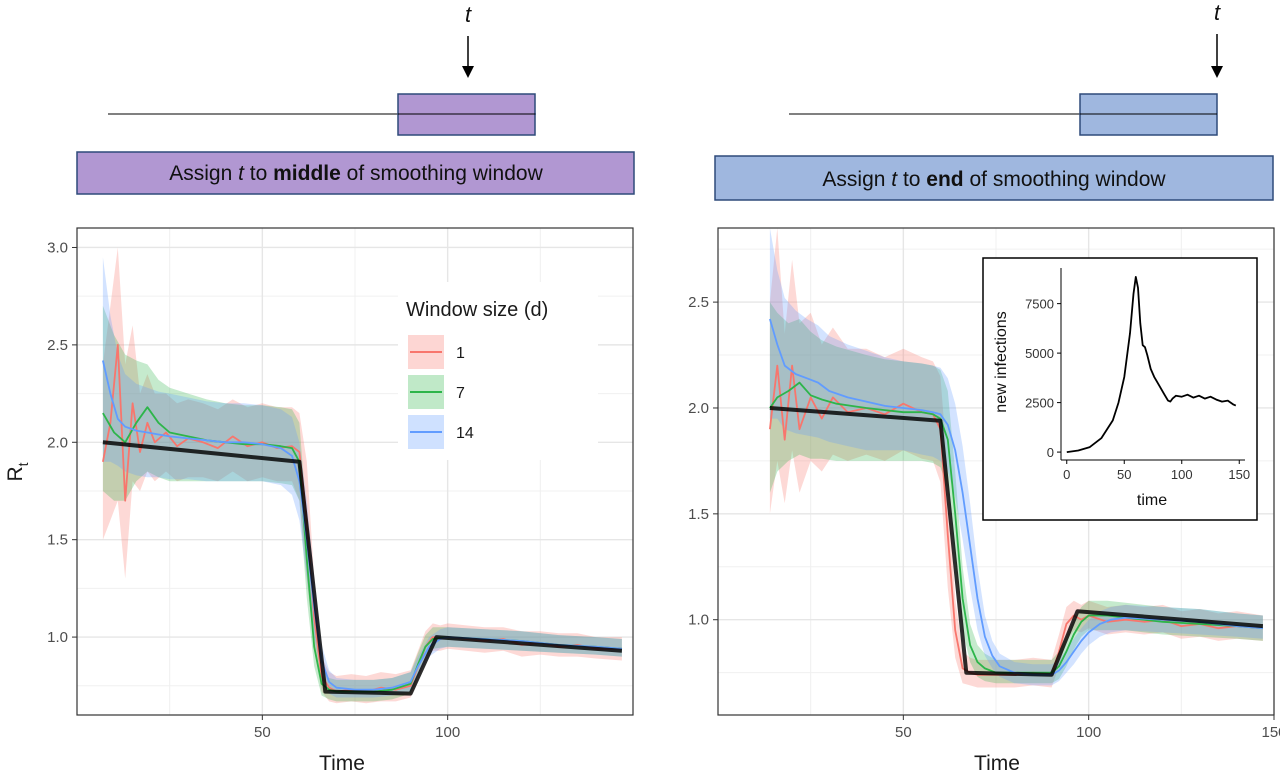  I want to click on inset-curve, so click(1151, 364).